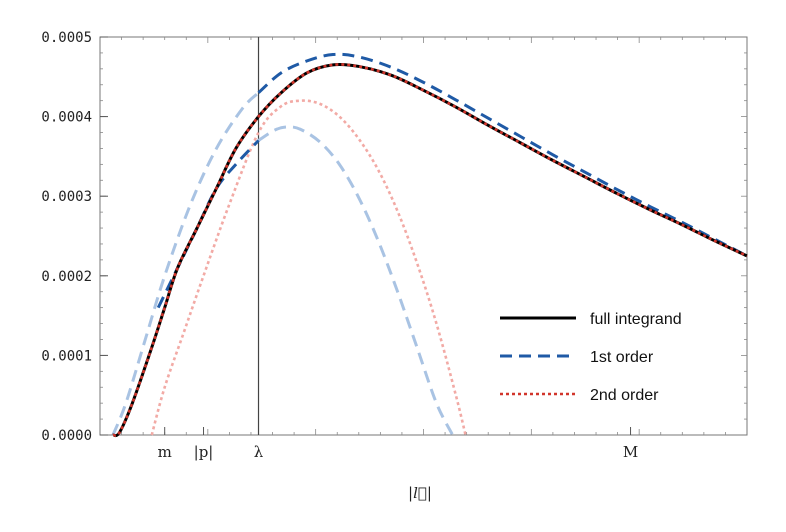 Image resolution: width=786 pixels, height=532 pixels. I want to click on x-axis-title: |l⃗|, so click(420, 493).